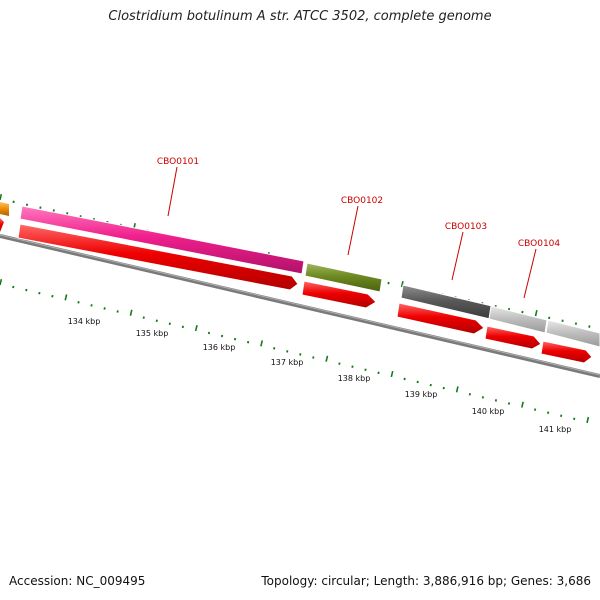 Image resolution: width=600 pixels, height=600 pixels. I want to click on cds-arrow-left-edge, so click(2, 225).